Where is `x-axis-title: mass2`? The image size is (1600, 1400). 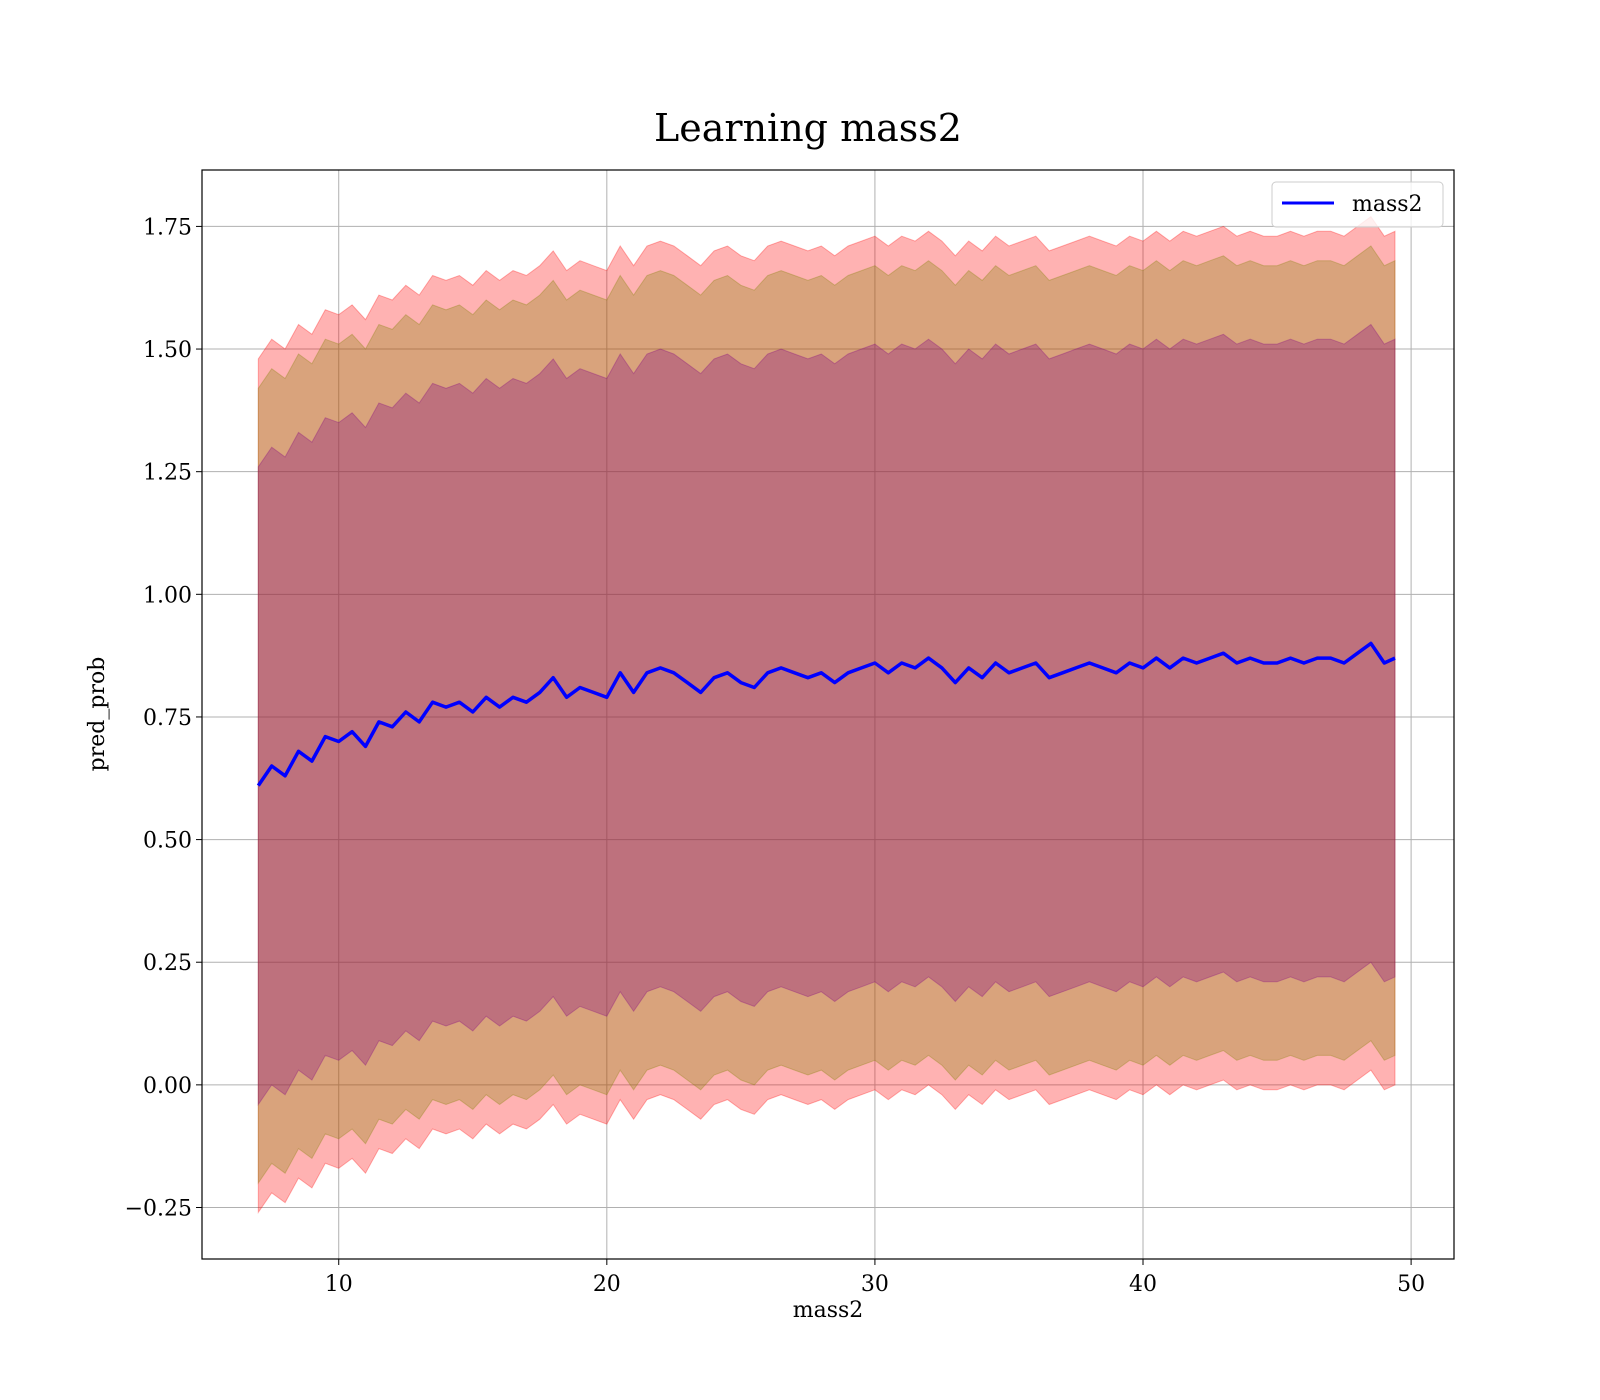
x-axis-title: mass2 is located at coordinates (828, 1310).